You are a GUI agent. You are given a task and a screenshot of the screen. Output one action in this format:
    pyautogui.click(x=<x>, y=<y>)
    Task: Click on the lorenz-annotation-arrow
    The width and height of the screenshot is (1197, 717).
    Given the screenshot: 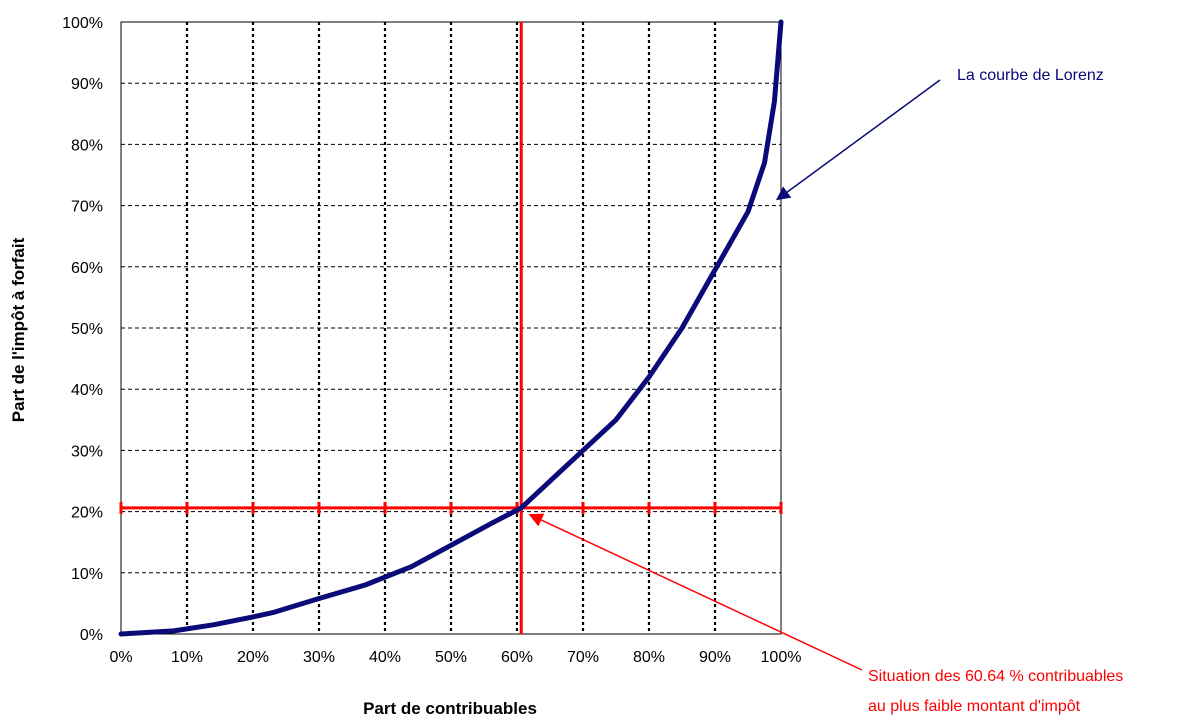 What is the action you would take?
    pyautogui.click(x=858, y=140)
    